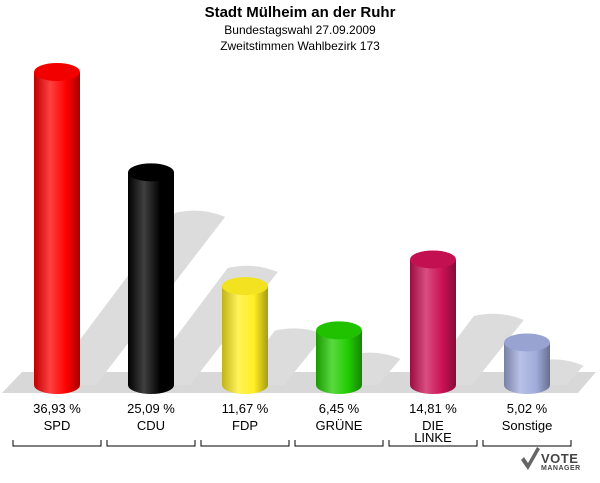  I want to click on value-label: 25,09 %, so click(151, 408).